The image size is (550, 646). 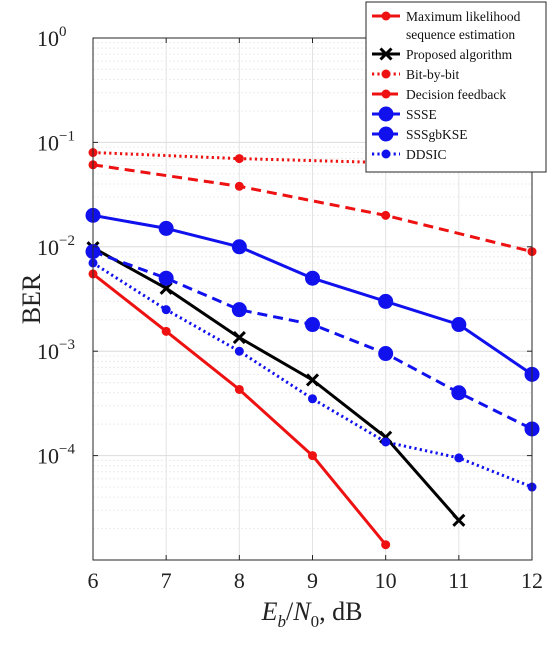 What do you see at coordinates (56, 141) in the screenshot?
I see `y-tick-label: 10⁻¹` at bounding box center [56, 141].